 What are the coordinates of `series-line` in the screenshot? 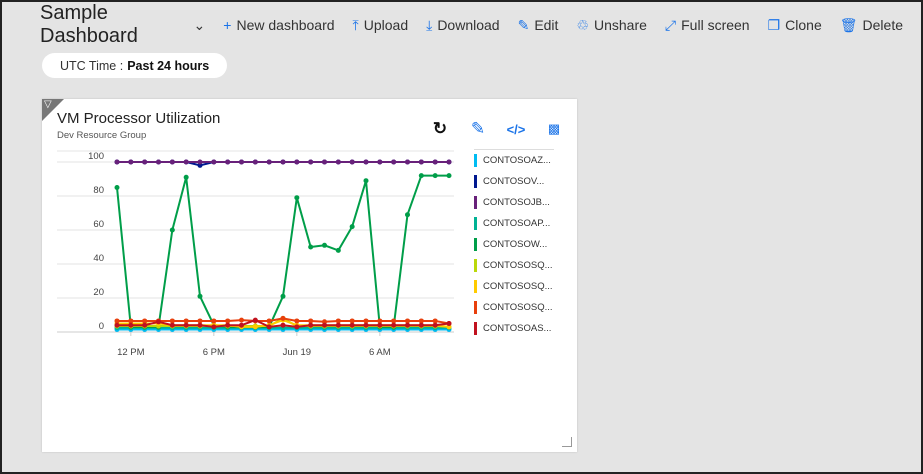 It's located at (282, 251).